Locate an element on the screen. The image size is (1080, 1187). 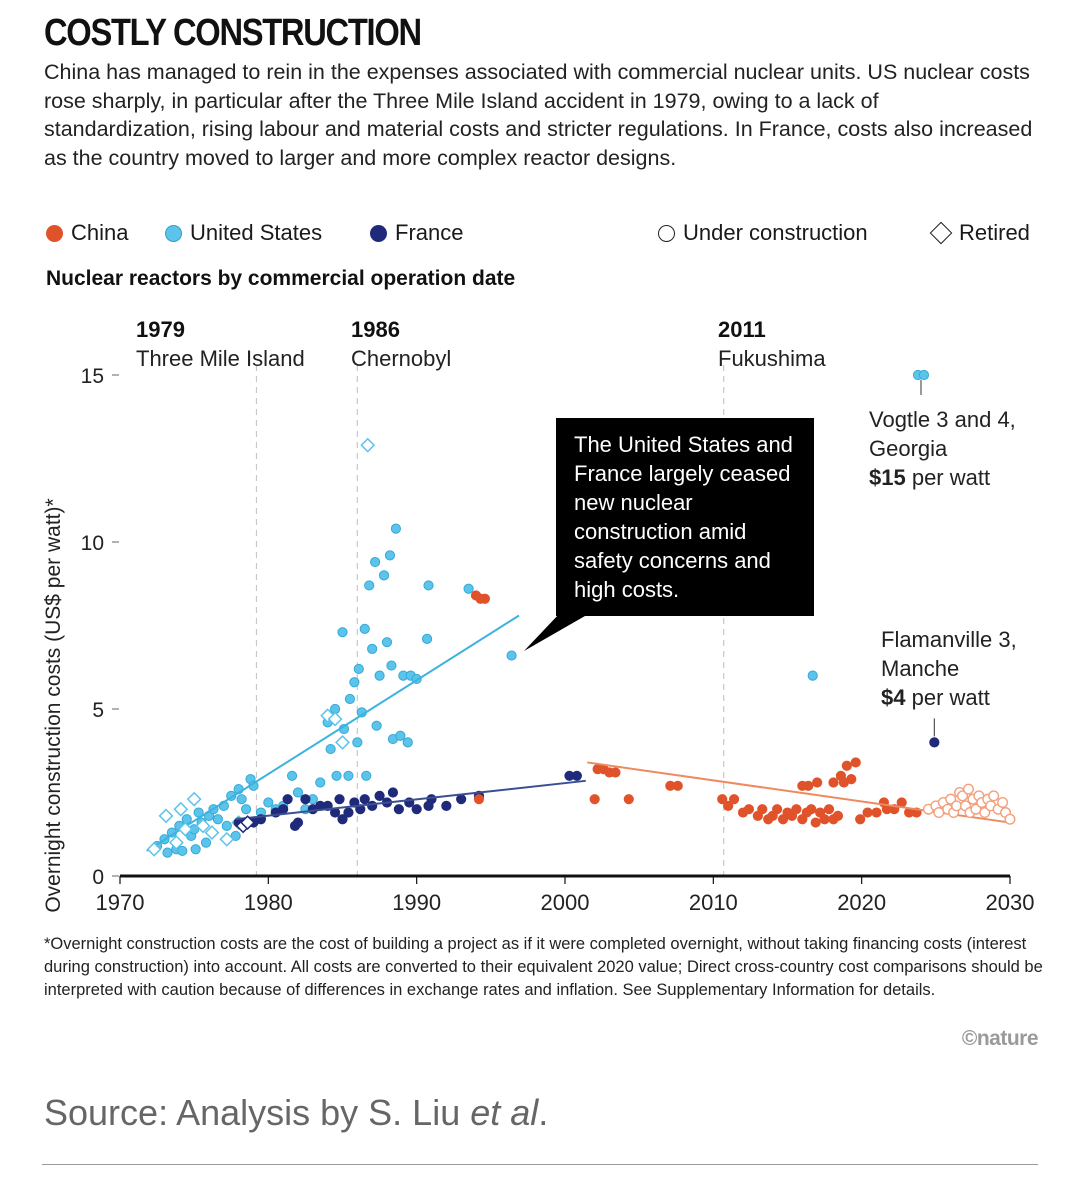
legend-label-china: China is located at coordinates (100, 232).